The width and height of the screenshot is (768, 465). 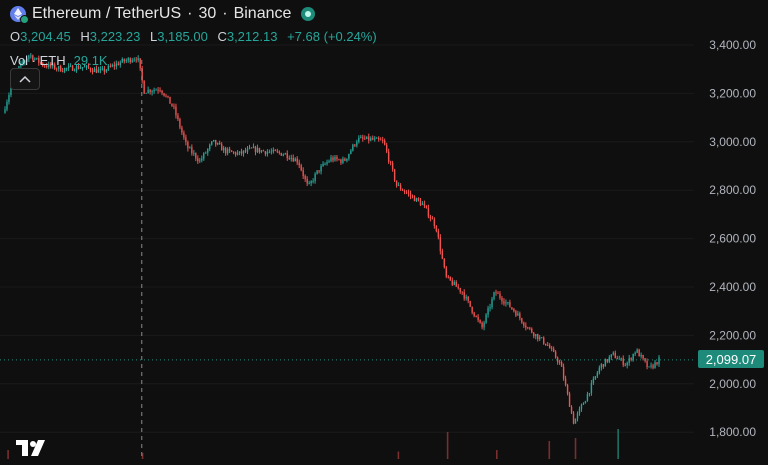 What do you see at coordinates (732, 335) in the screenshot?
I see `price-tick-label: 2,200.00` at bounding box center [732, 335].